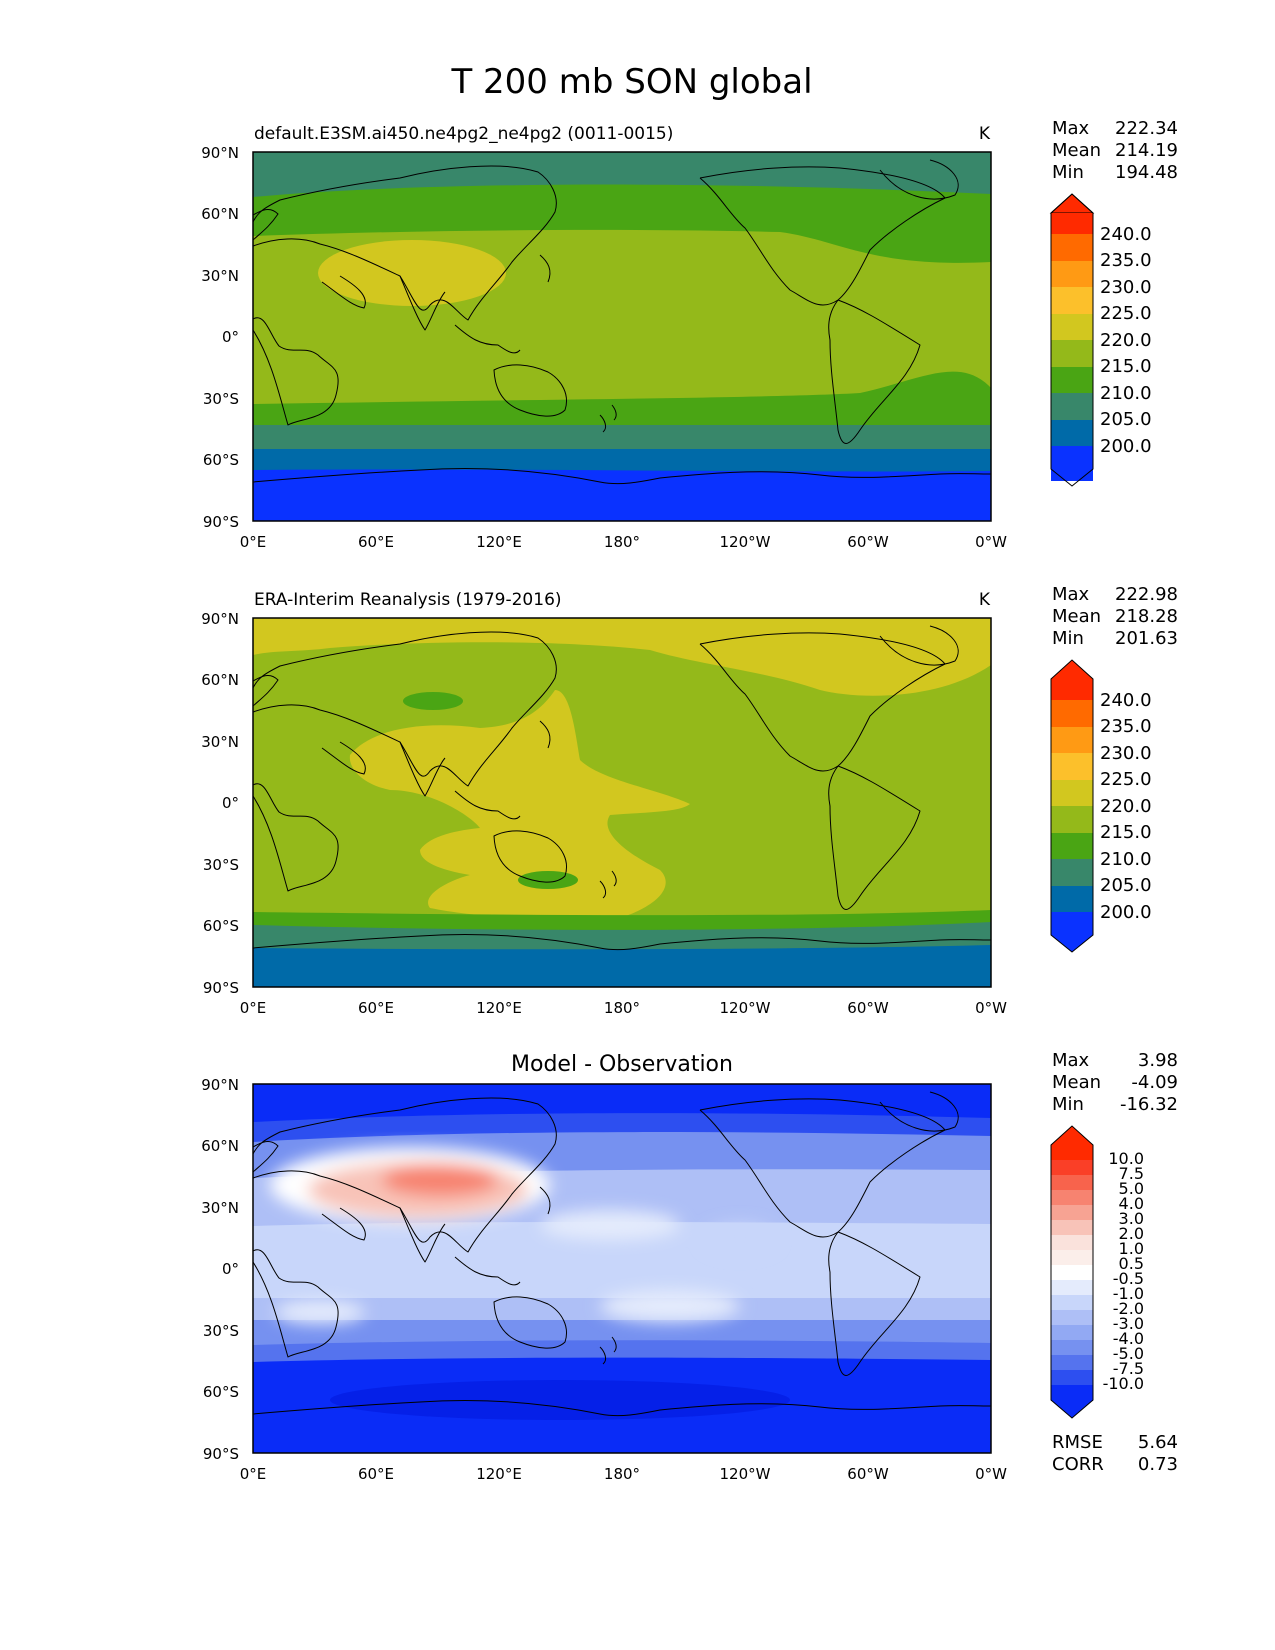 This screenshot has height=1650, width=1275. I want to click on panel-difference-stats: Max 3.98 Mean -4.09 Min -16.32, so click(1115, 1082).